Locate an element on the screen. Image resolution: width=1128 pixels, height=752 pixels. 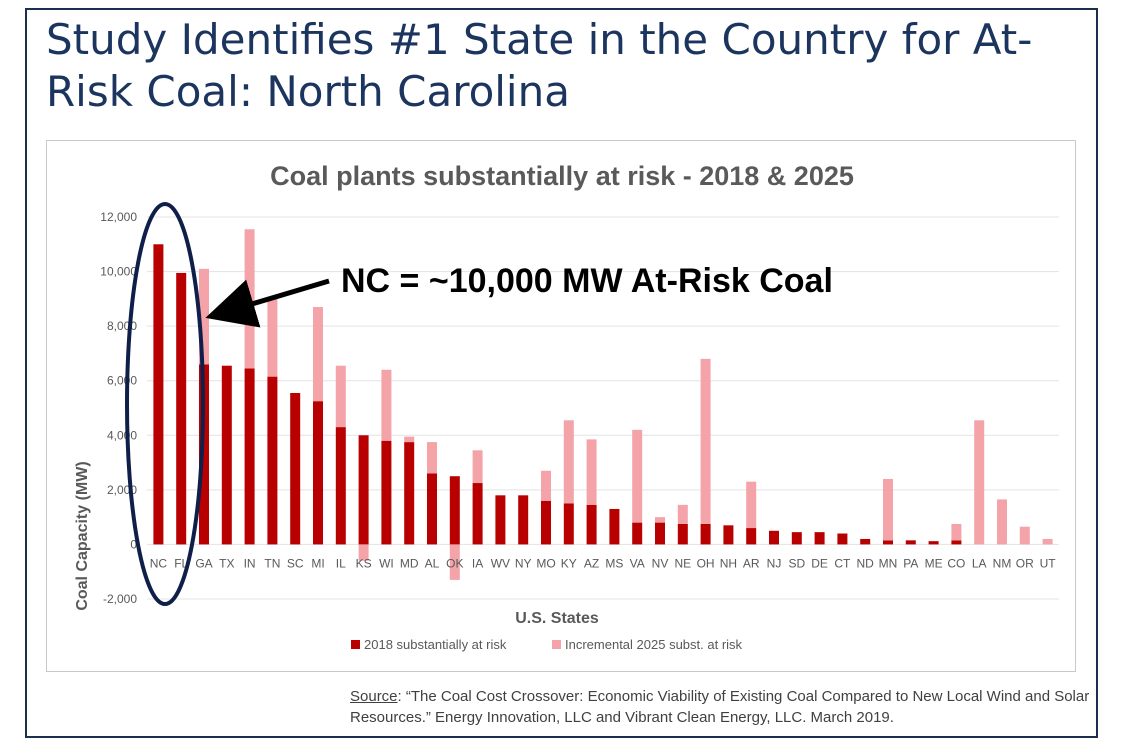
bar-2018-ky is located at coordinates (568, 524).